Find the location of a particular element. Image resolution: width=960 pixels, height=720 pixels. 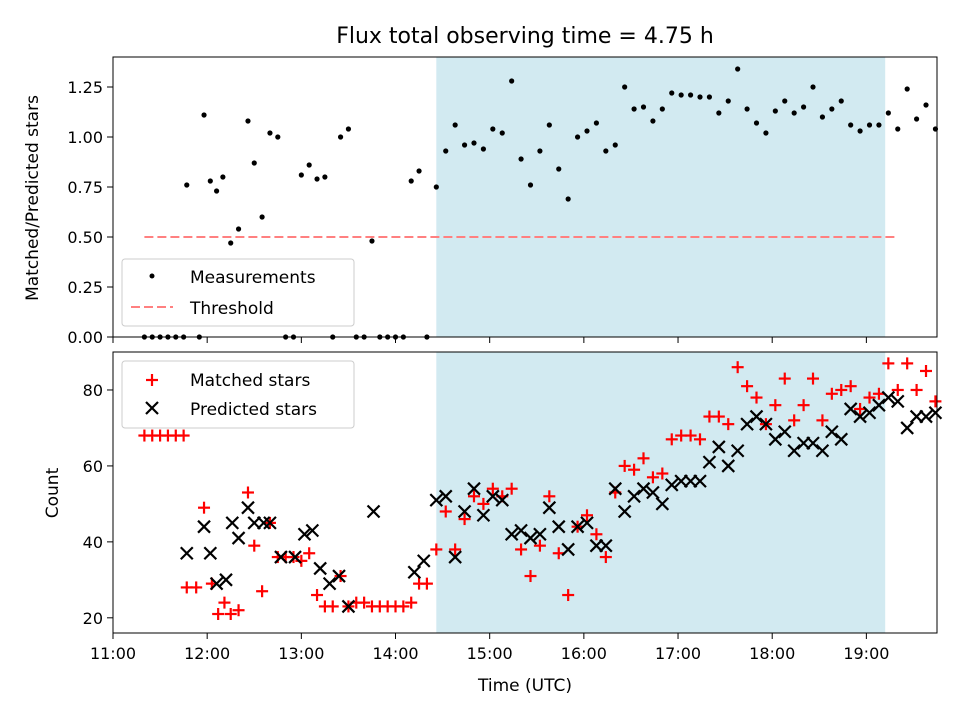

top-y-tick-label: 0.75 is located at coordinates (85, 187).